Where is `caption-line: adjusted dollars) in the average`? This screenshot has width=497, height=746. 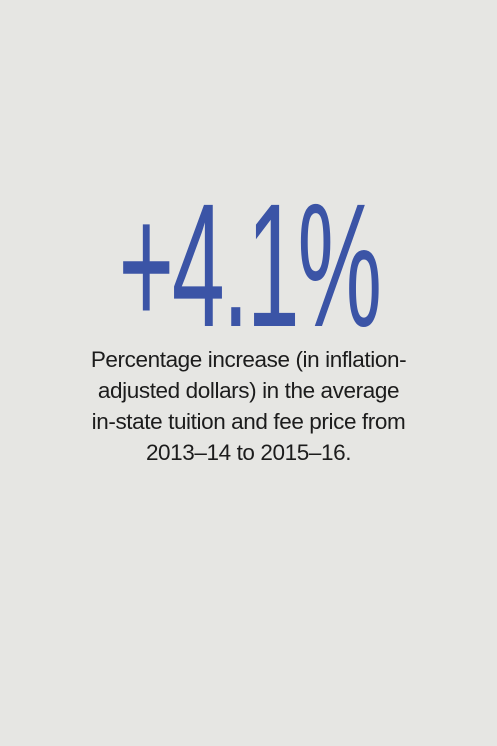
caption-line: adjusted dollars) in the average is located at coordinates (248, 390).